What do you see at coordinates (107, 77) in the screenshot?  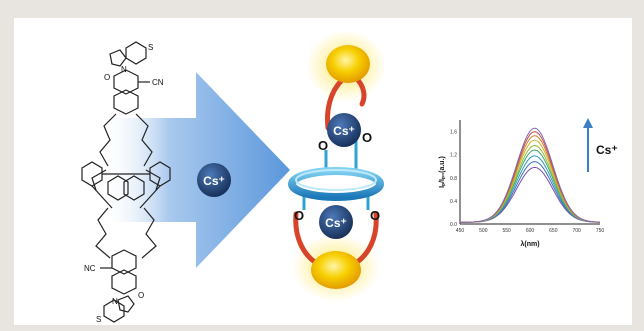 I see `atom-o-top: O` at bounding box center [107, 77].